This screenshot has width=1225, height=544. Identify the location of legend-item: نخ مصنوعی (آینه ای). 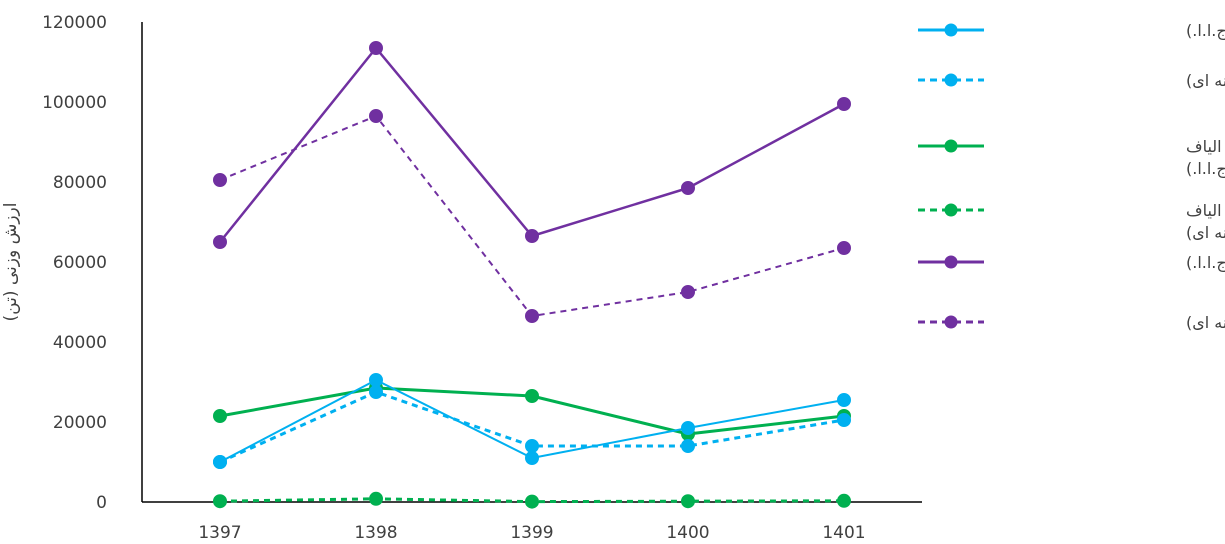
(1071, 323).